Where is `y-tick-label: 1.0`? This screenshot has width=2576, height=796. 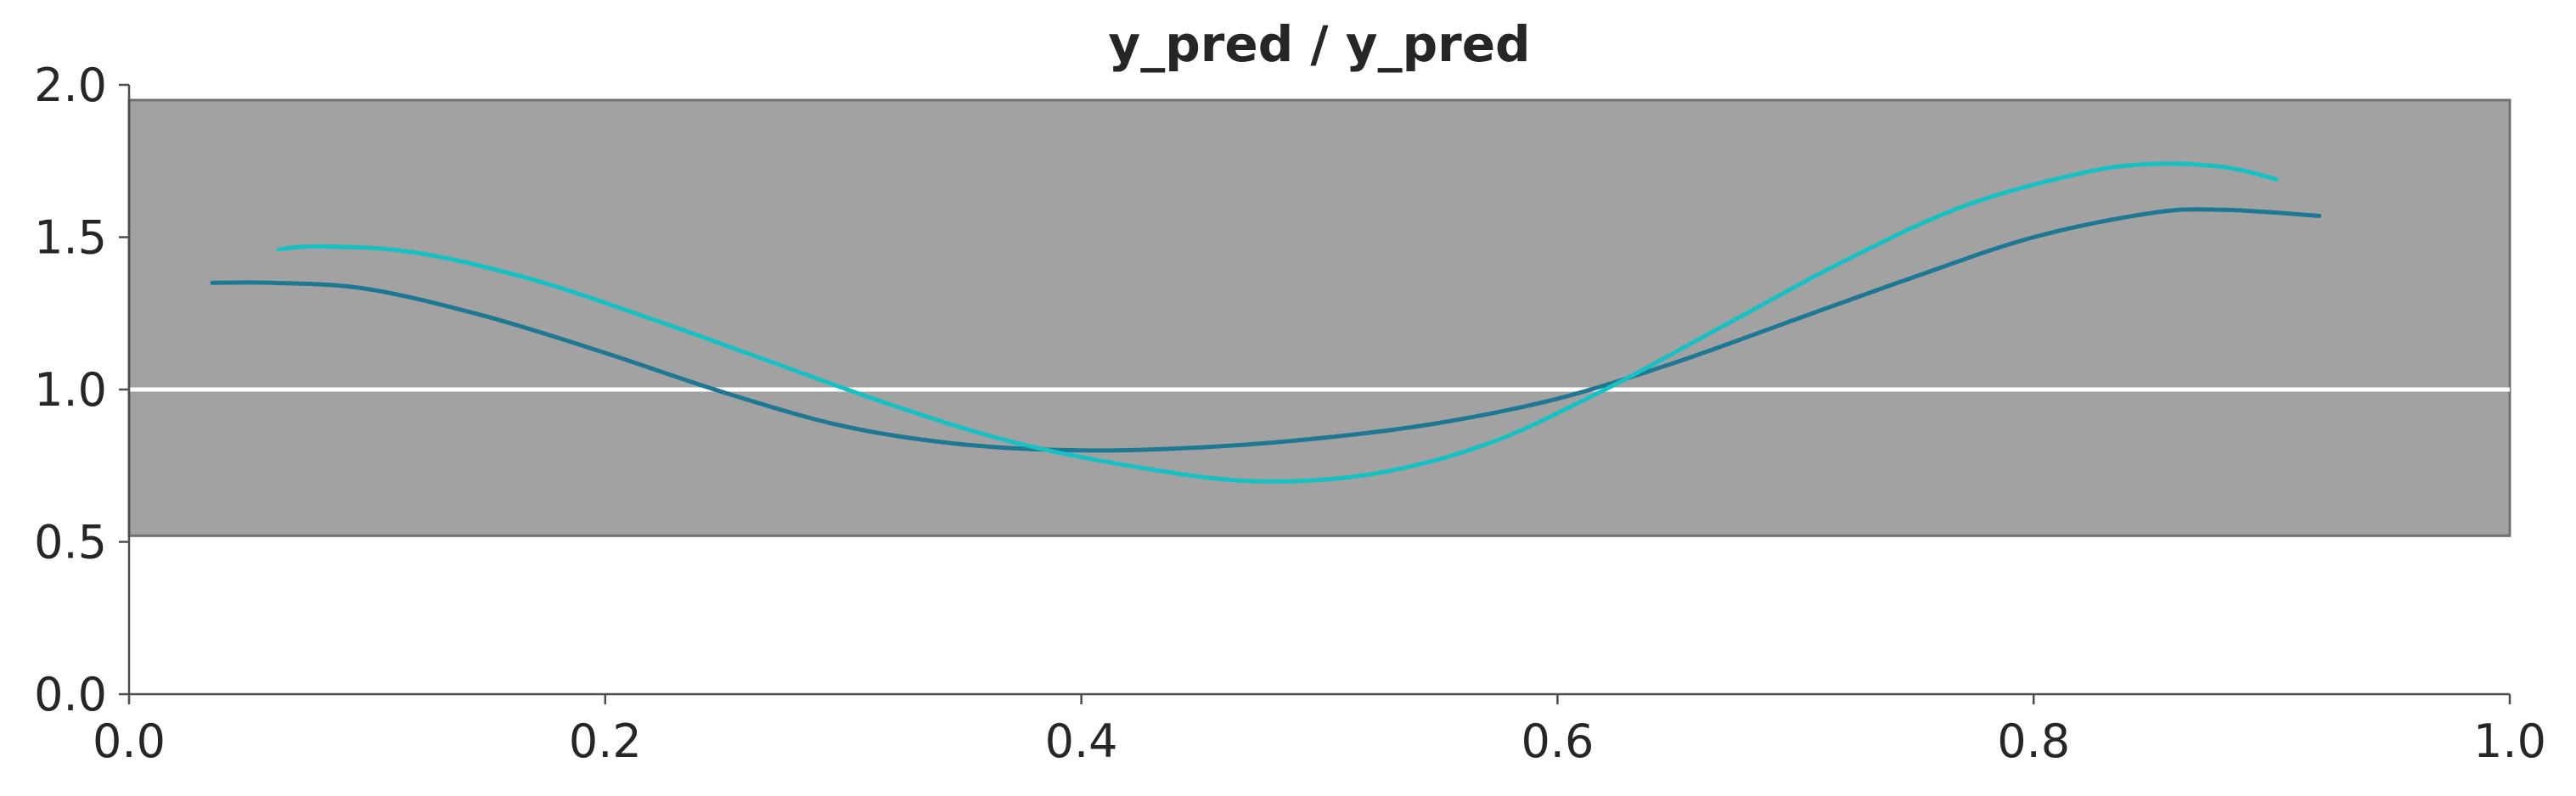
y-tick-label: 1.0 is located at coordinates (70, 390).